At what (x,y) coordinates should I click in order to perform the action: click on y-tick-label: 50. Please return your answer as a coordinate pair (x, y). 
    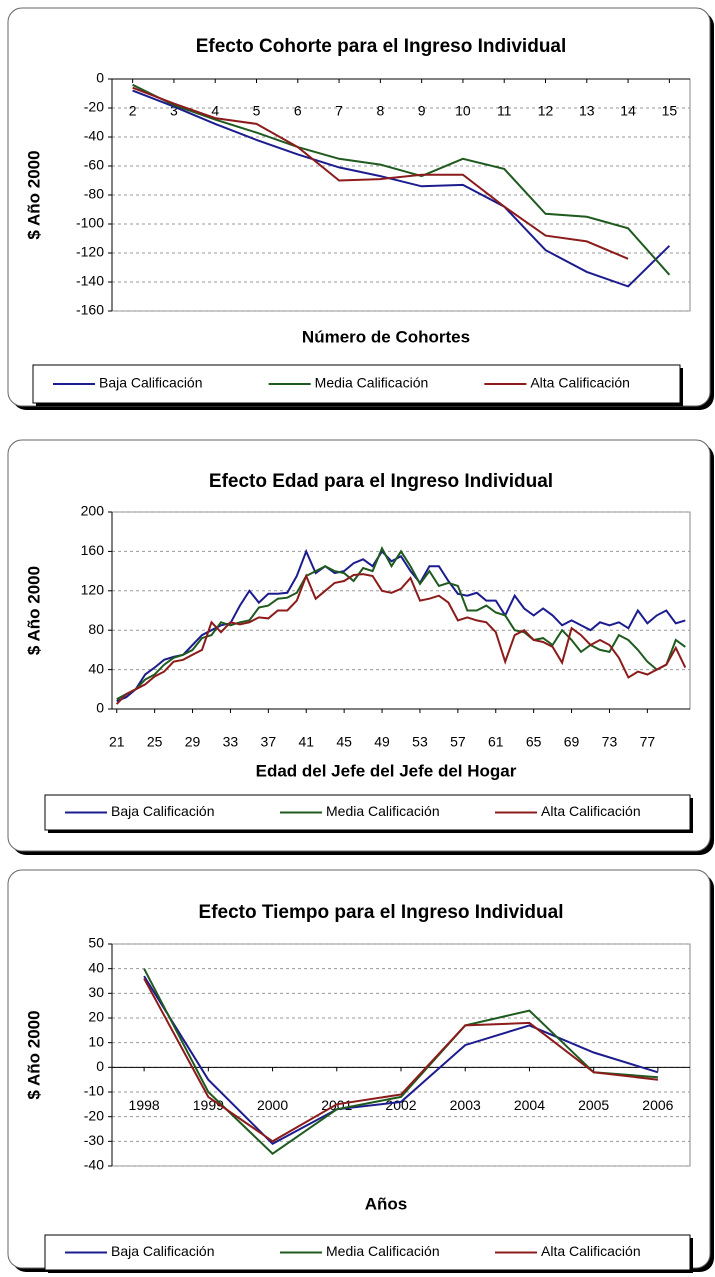
    Looking at the image, I should click on (96, 943).